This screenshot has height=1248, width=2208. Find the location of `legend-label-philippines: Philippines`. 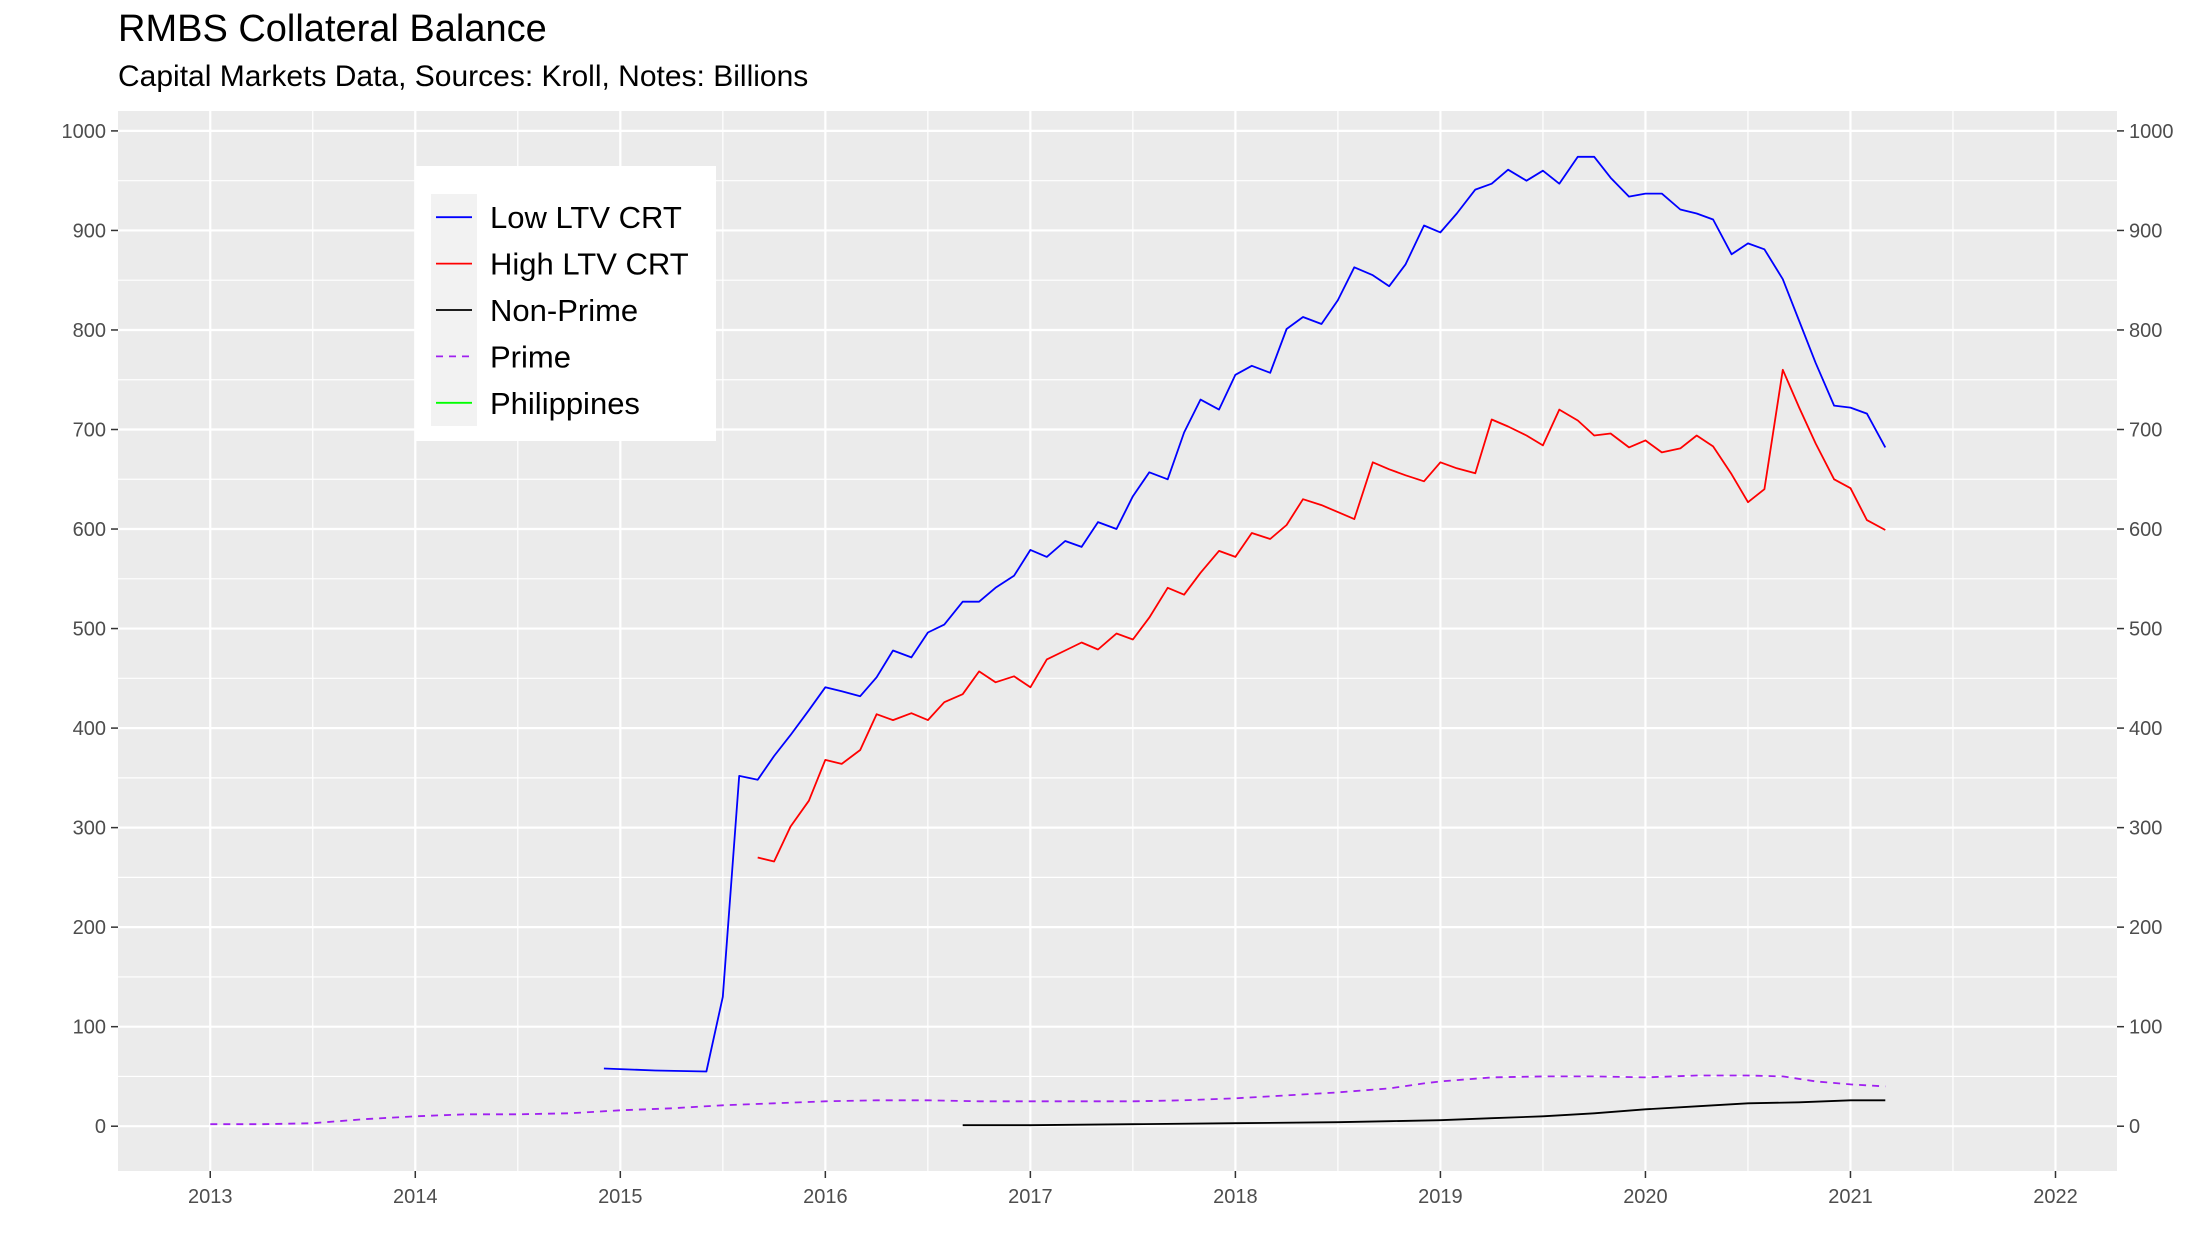

legend-label-philippines: Philippines is located at coordinates (565, 403).